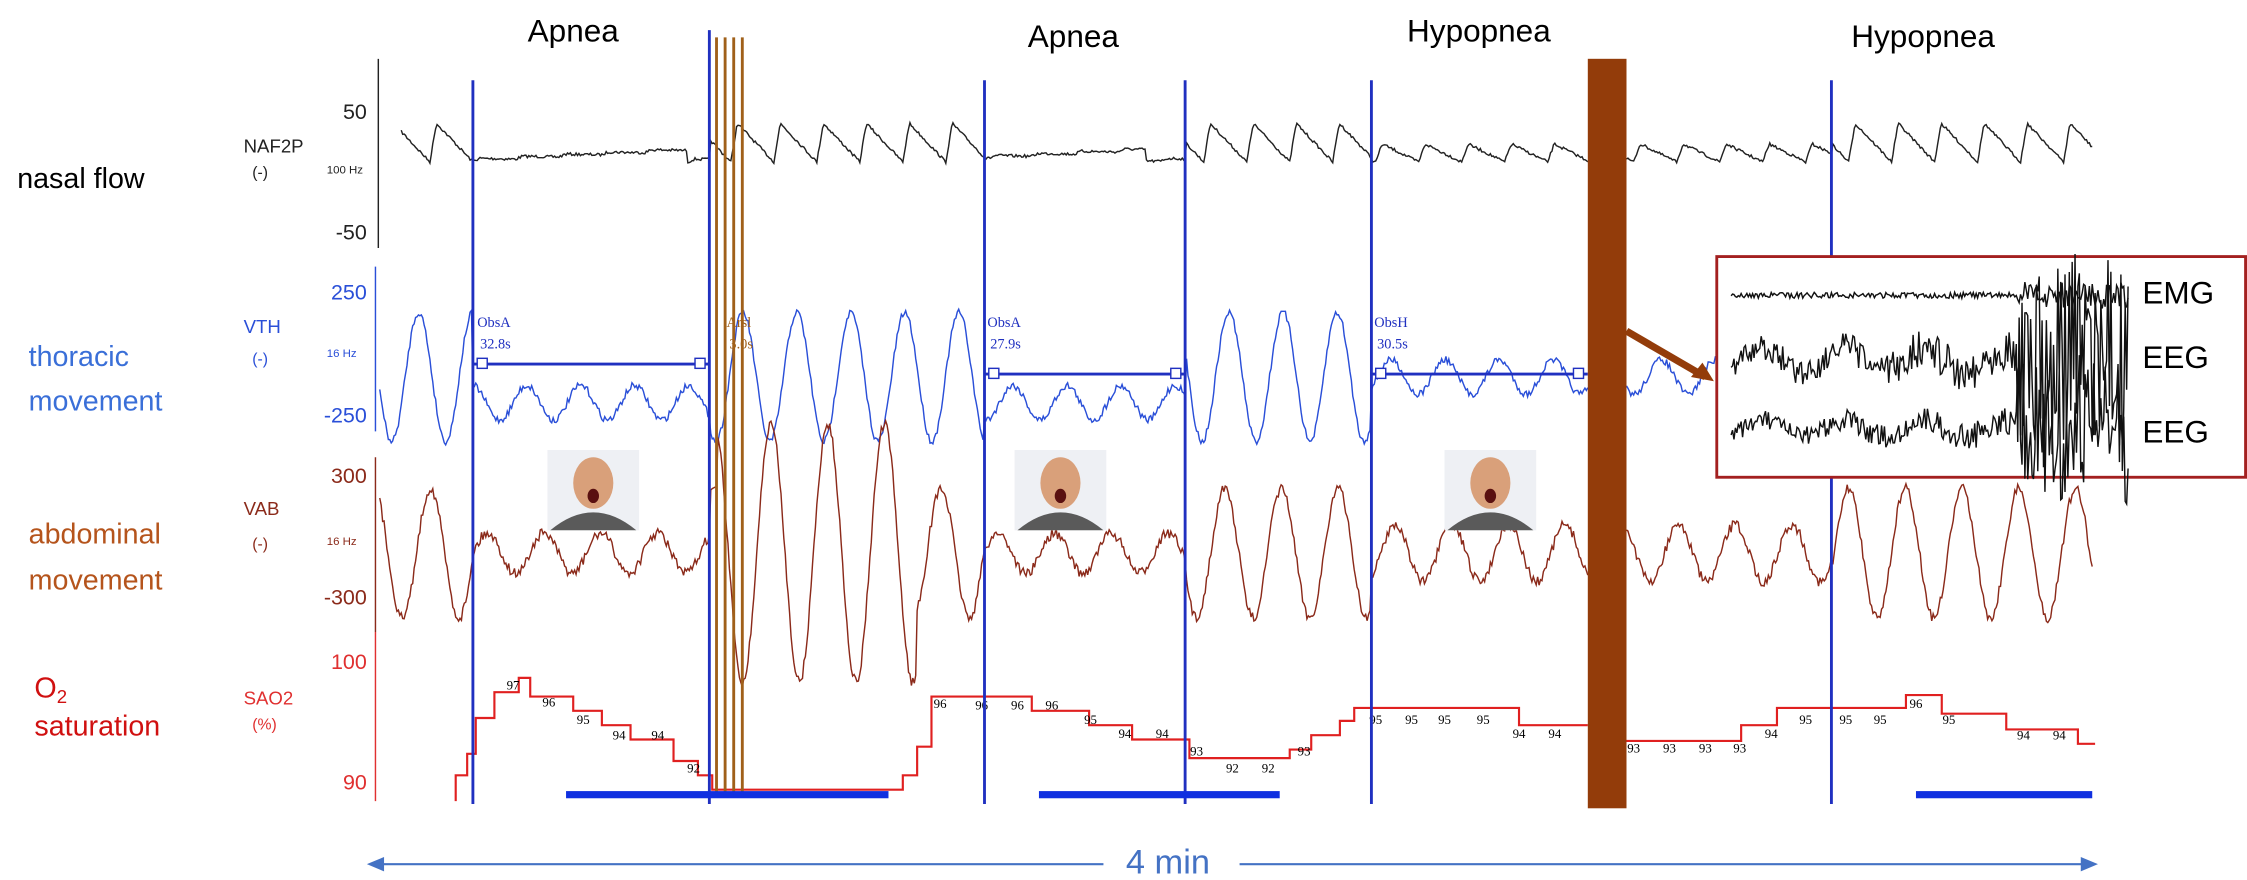 The width and height of the screenshot is (2247, 880). What do you see at coordinates (345, 416) in the screenshot?
I see `scale-bottom: -250` at bounding box center [345, 416].